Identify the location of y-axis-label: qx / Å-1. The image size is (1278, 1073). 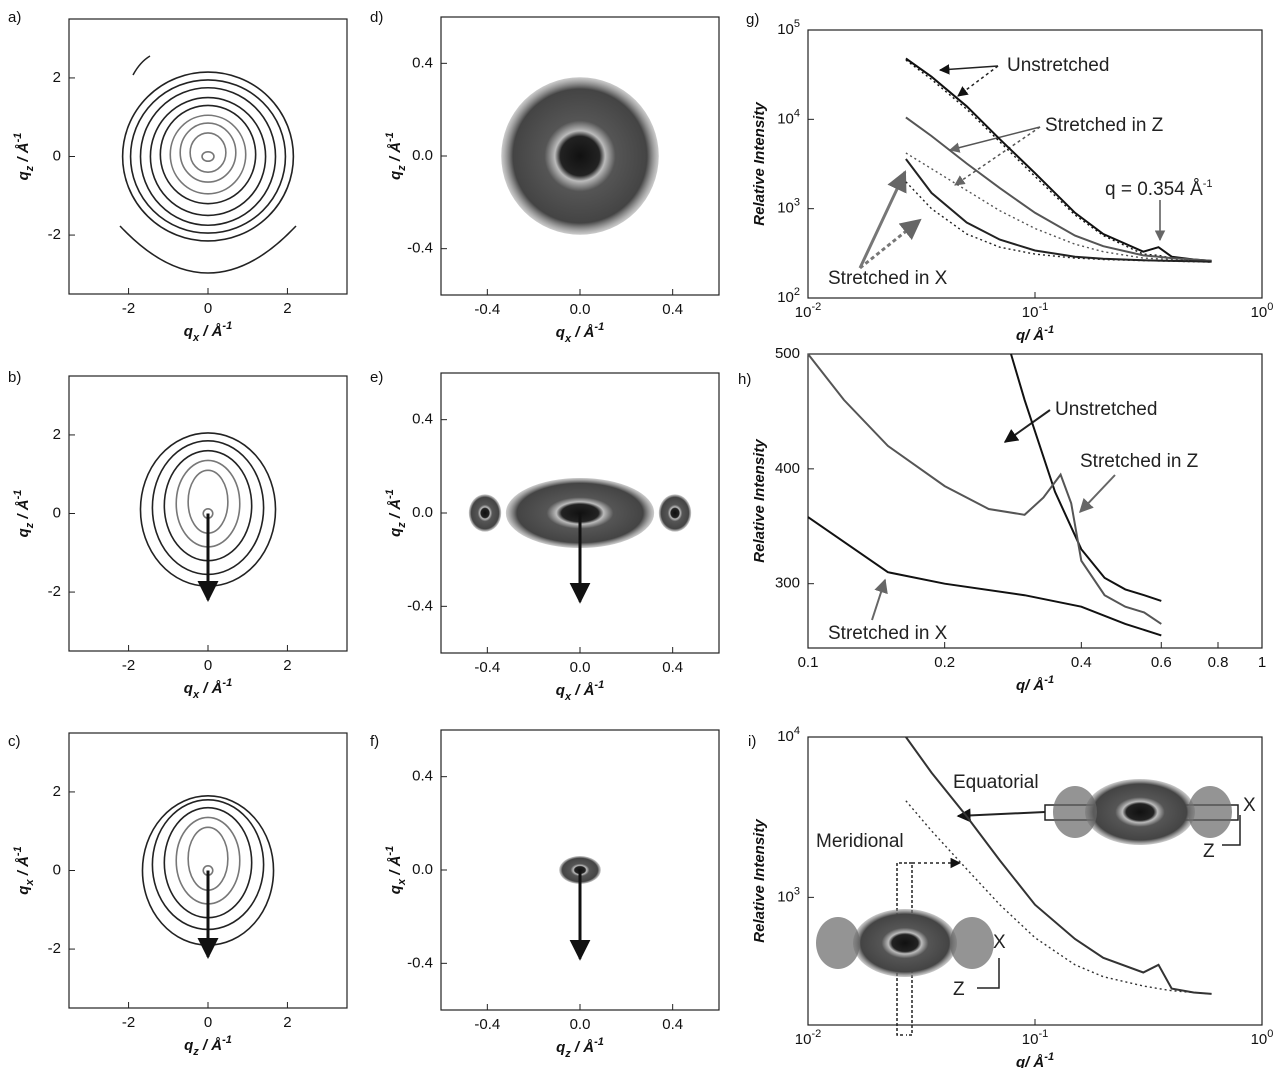
(396, 870).